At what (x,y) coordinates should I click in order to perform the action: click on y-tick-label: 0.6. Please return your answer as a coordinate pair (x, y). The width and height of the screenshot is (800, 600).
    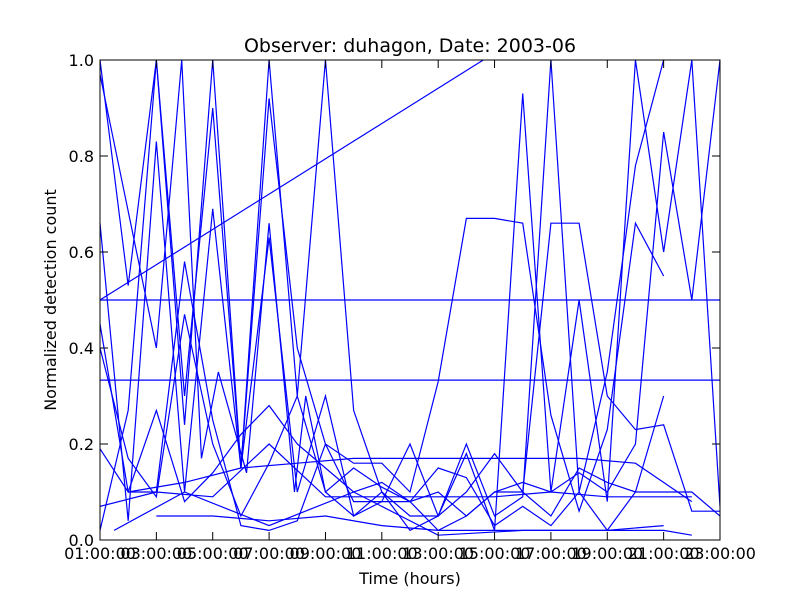
    Looking at the image, I should click on (81, 252).